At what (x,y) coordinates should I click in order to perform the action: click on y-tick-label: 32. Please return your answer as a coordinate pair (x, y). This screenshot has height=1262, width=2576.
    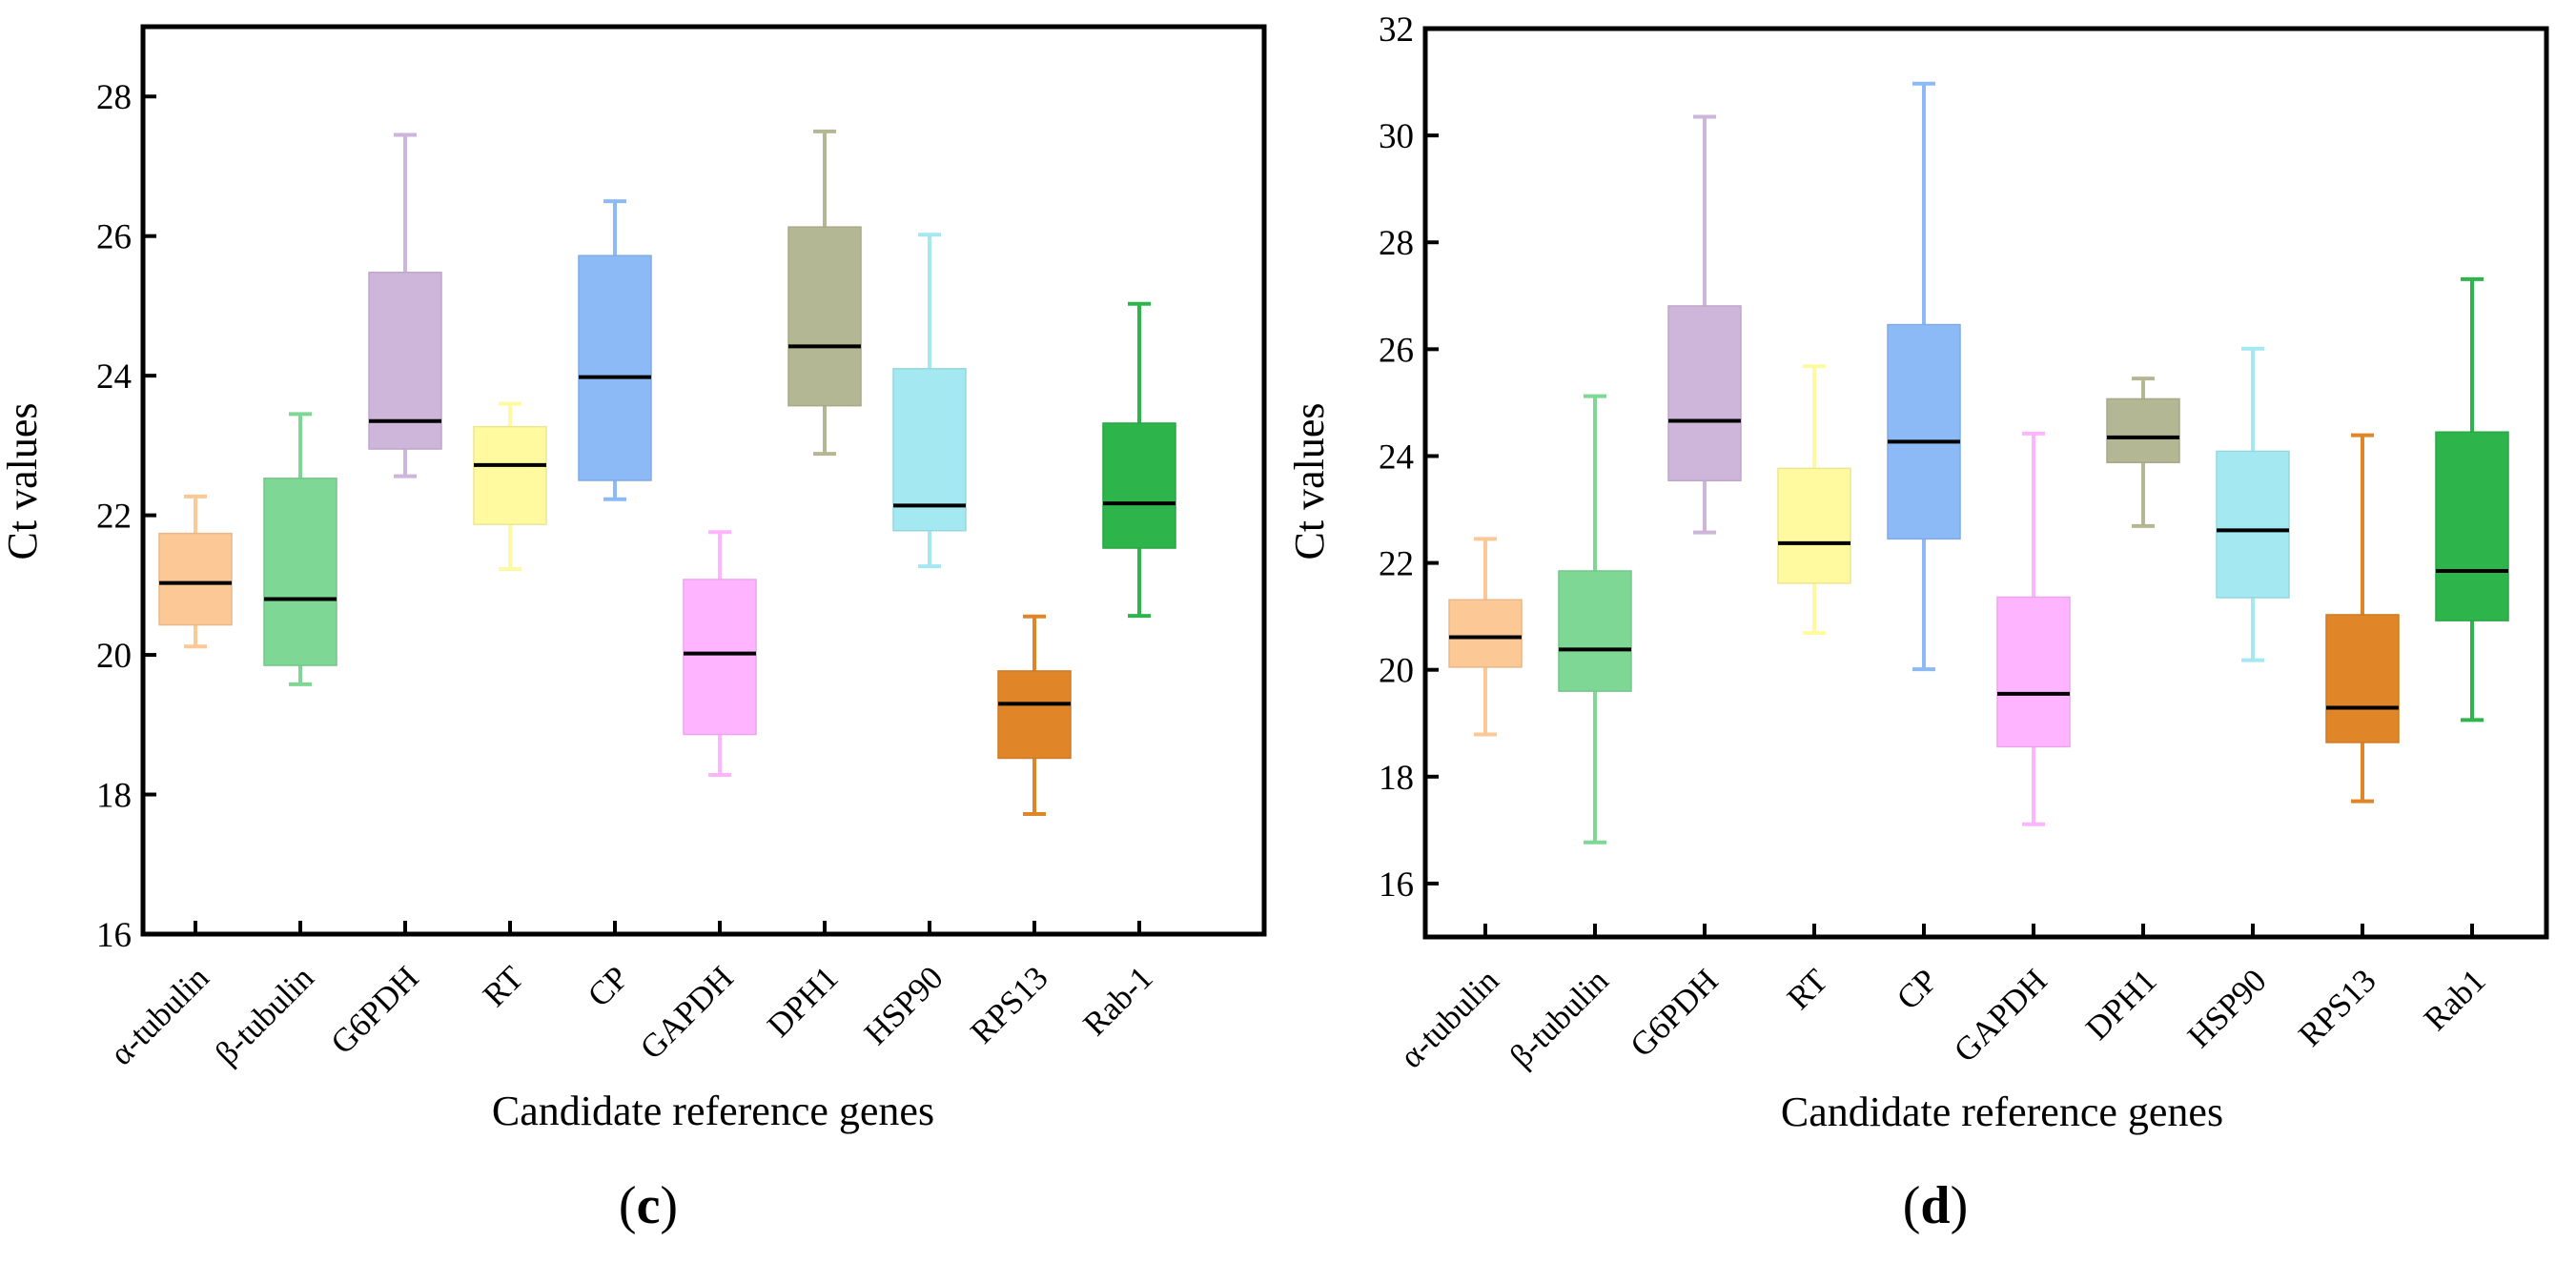
    Looking at the image, I should click on (1396, 30).